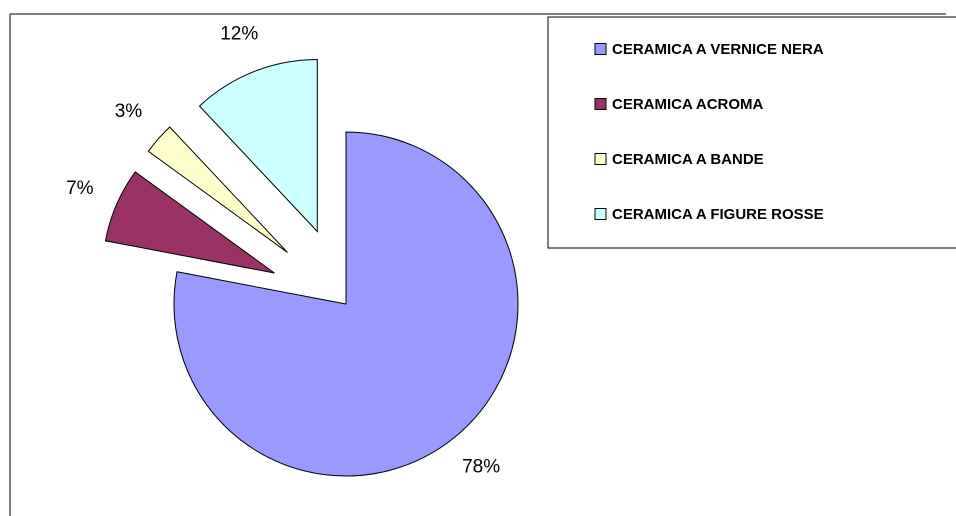  What do you see at coordinates (688, 104) in the screenshot?
I see `legend-label: CERAMICA ACROMA` at bounding box center [688, 104].